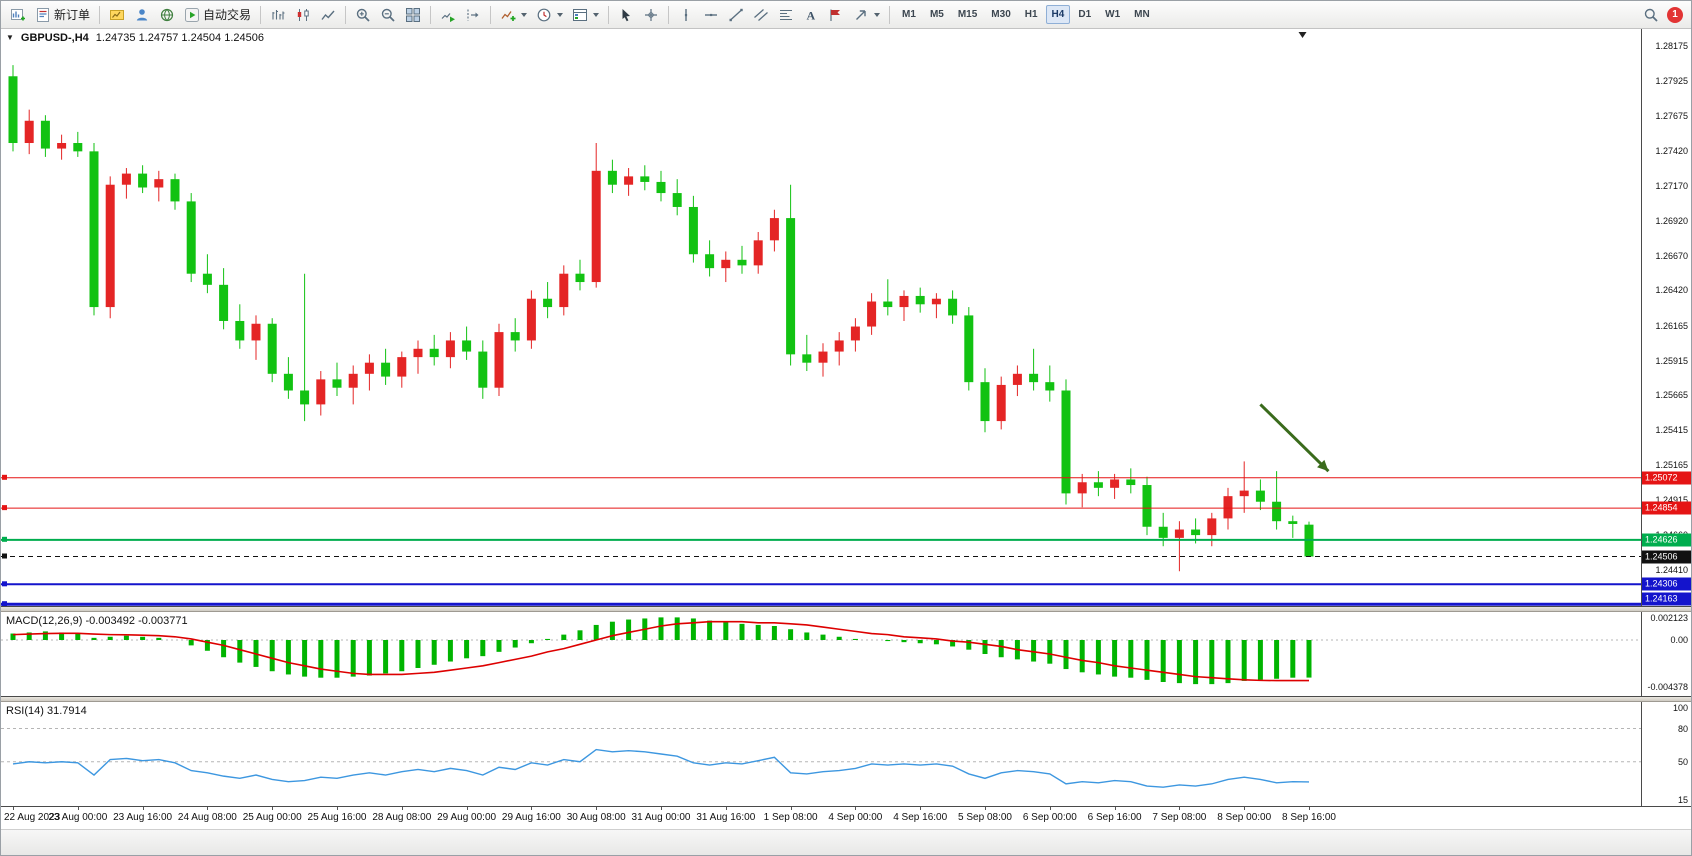 This screenshot has width=1692, height=856. Describe the element at coordinates (328, 15) in the screenshot. I see `line-chart-button` at that location.